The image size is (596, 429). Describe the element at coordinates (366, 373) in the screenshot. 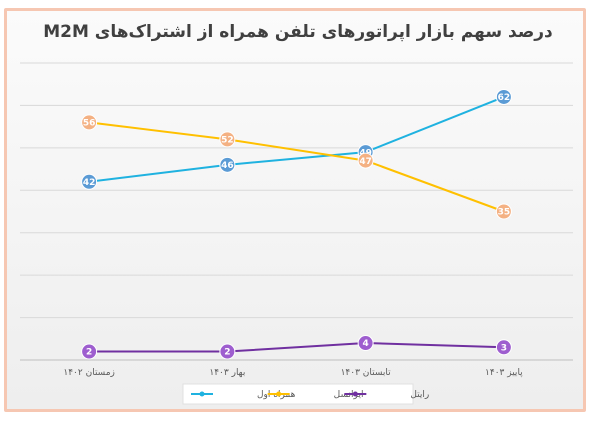

I see `x-tick-label: تابستان ۱۴۰۳` at that location.